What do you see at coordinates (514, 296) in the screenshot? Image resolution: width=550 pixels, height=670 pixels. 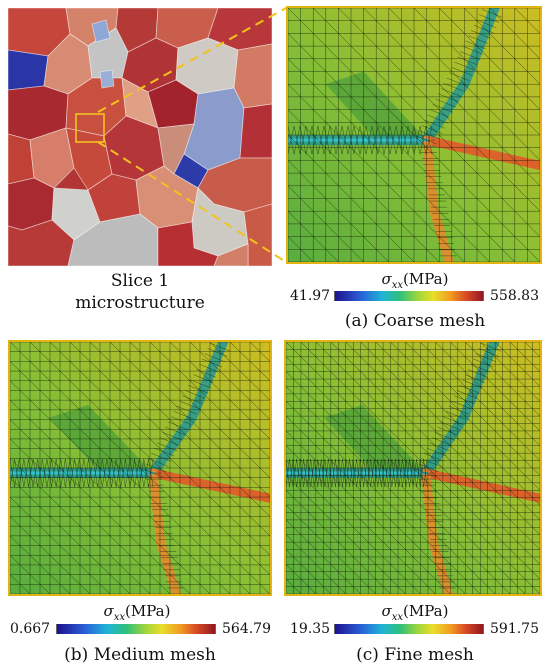 I see `coarse-colorbar-max: 558.83` at bounding box center [514, 296].